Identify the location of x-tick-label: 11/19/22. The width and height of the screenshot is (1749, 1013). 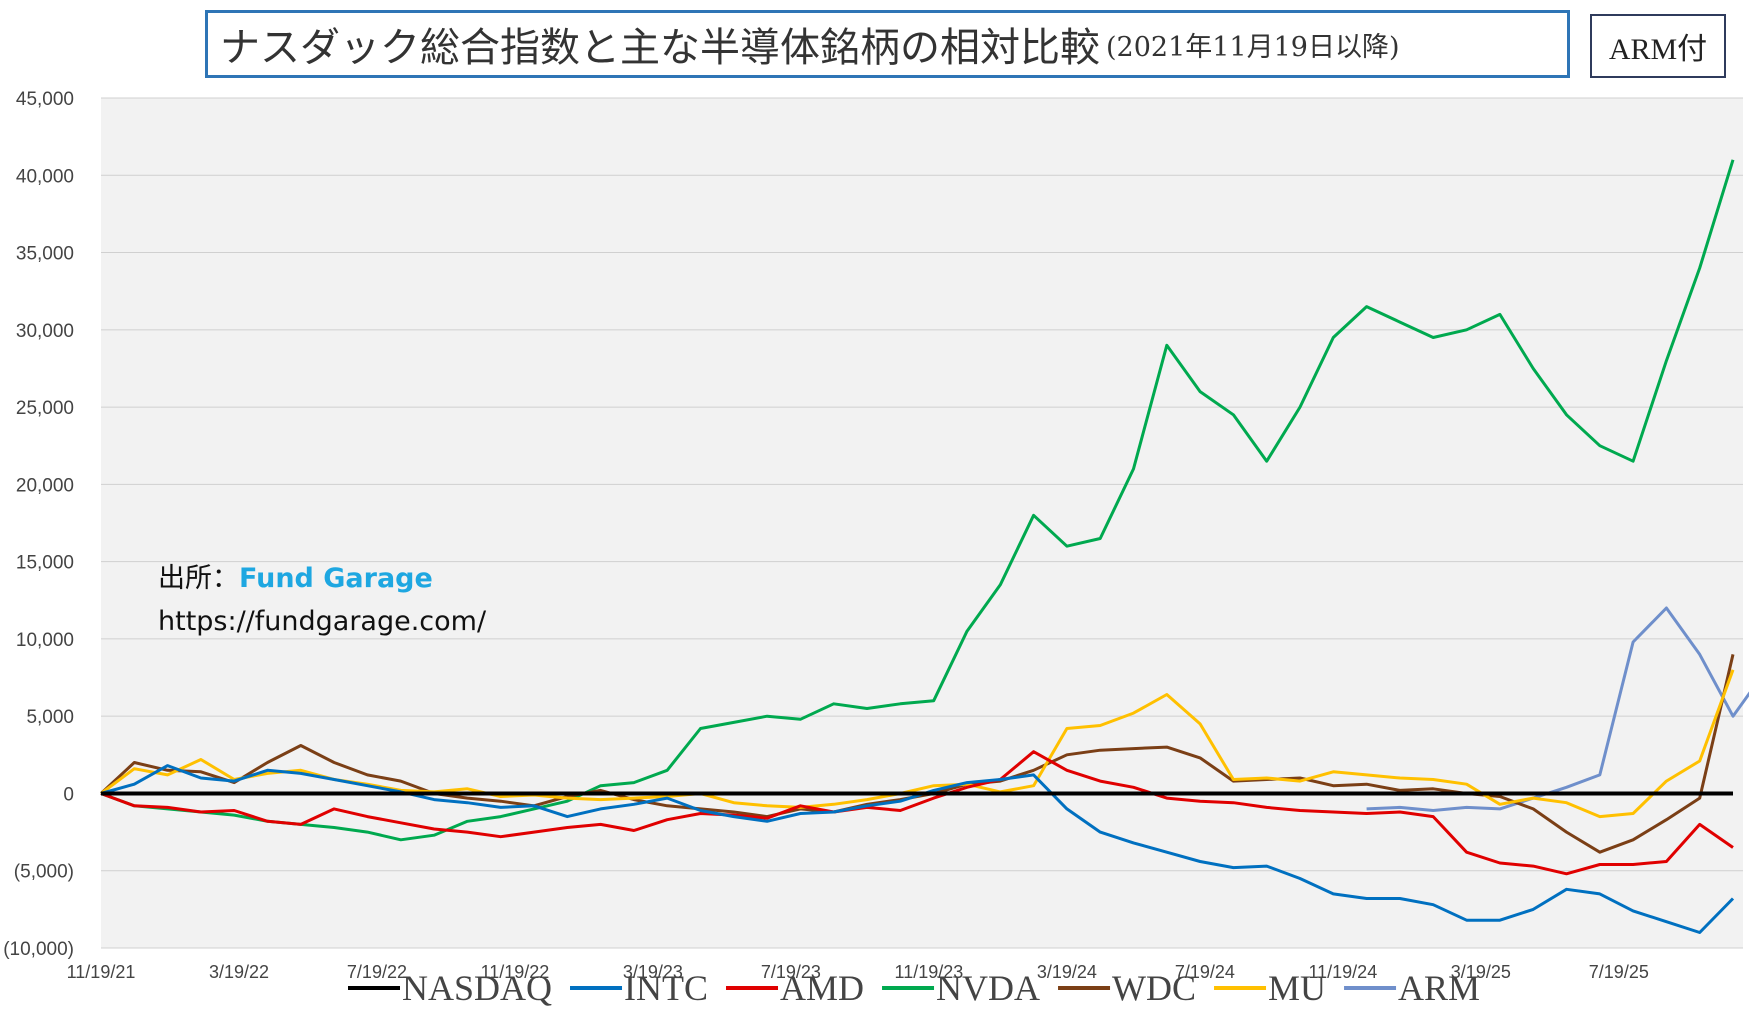
(515, 972).